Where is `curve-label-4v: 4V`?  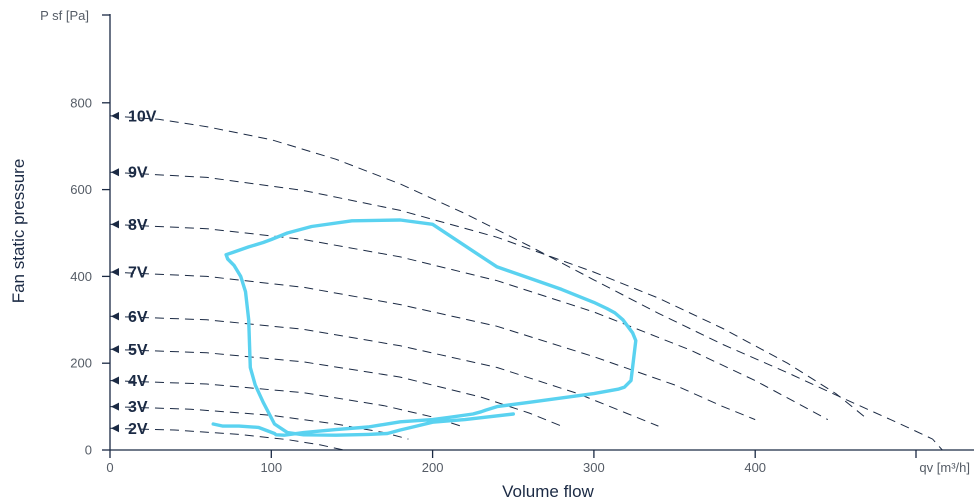
curve-label-4v: 4V is located at coordinates (138, 381).